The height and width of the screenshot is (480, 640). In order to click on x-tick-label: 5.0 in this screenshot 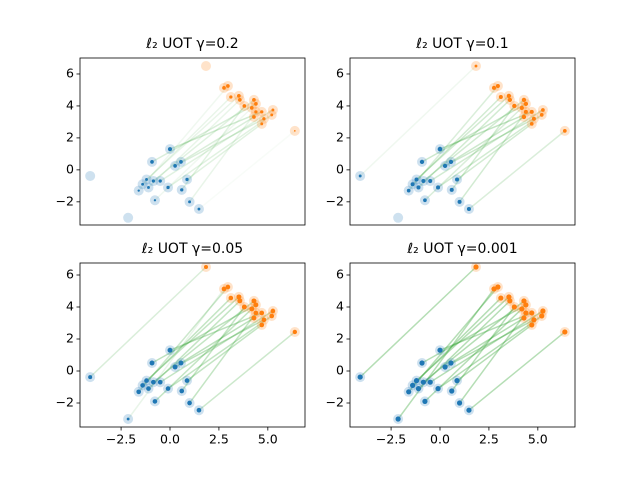, I will do `click(268, 439)`.